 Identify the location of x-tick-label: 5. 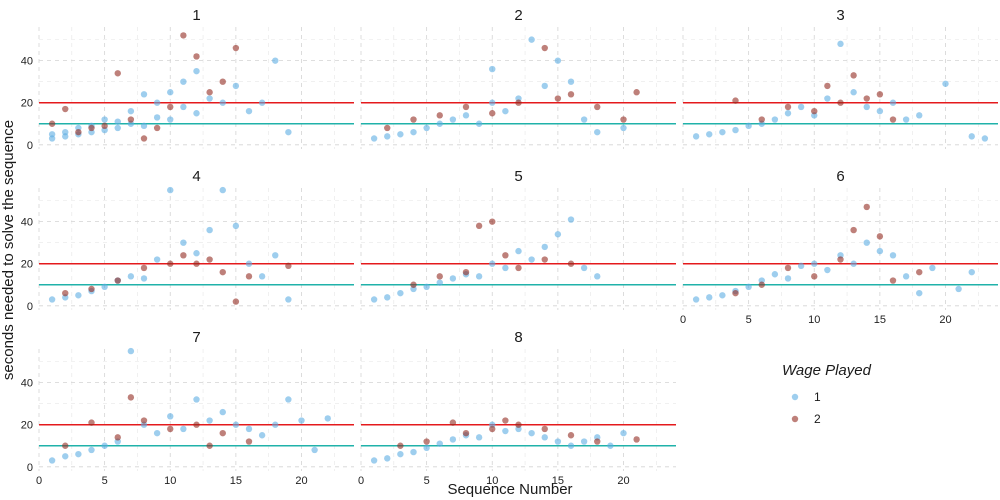
(427, 481).